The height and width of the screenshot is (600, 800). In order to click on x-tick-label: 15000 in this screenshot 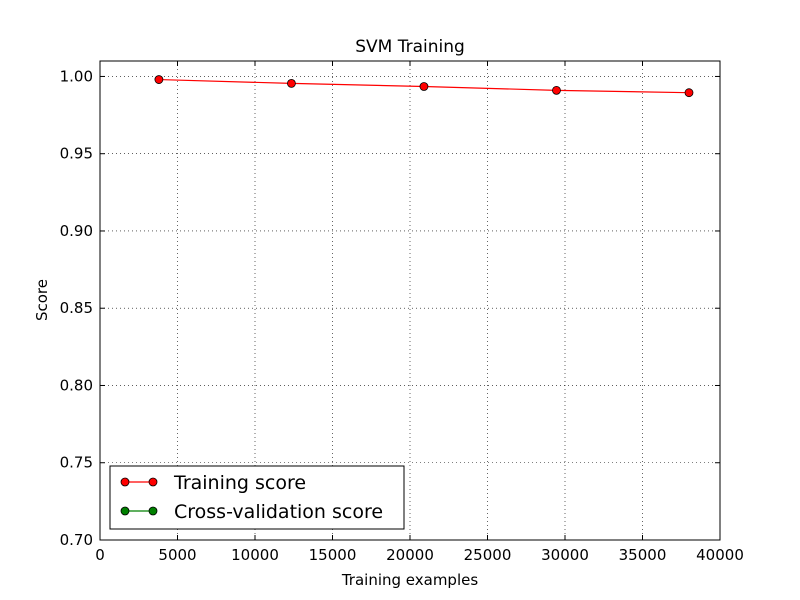, I will do `click(333, 555)`.